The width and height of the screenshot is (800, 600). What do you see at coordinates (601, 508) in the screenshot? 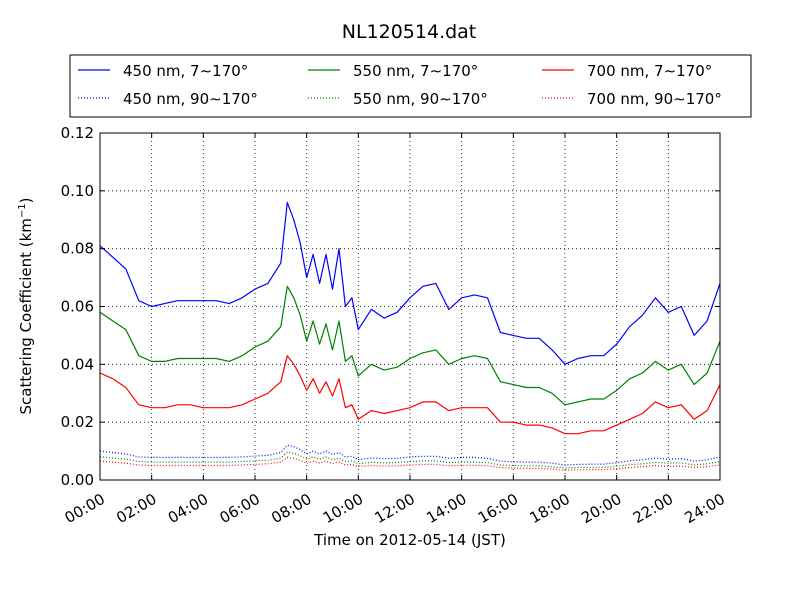
I see `x-tick-label: 20:00` at bounding box center [601, 508].